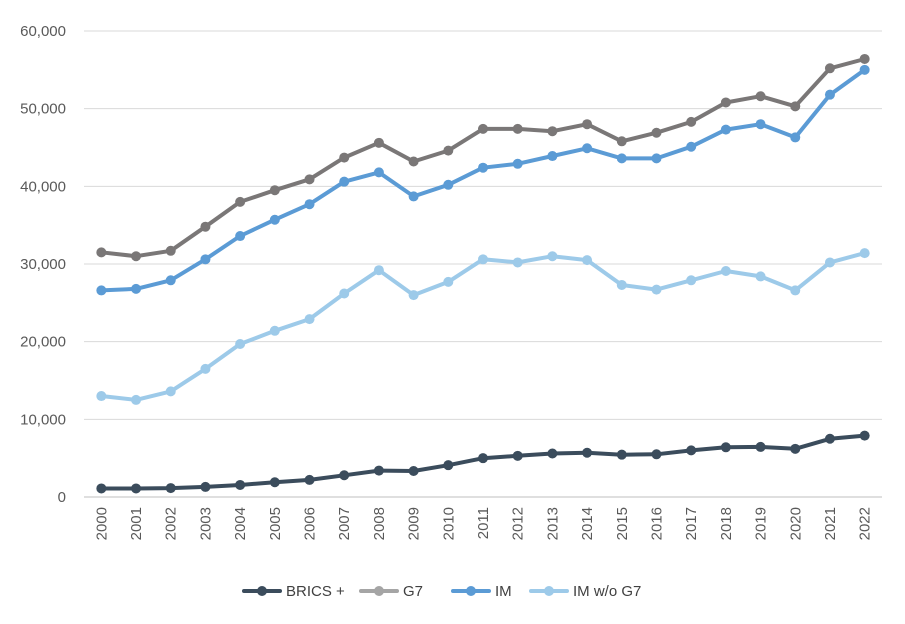 The image size is (905, 624). I want to click on x-tick-label: 2016, so click(656, 523).